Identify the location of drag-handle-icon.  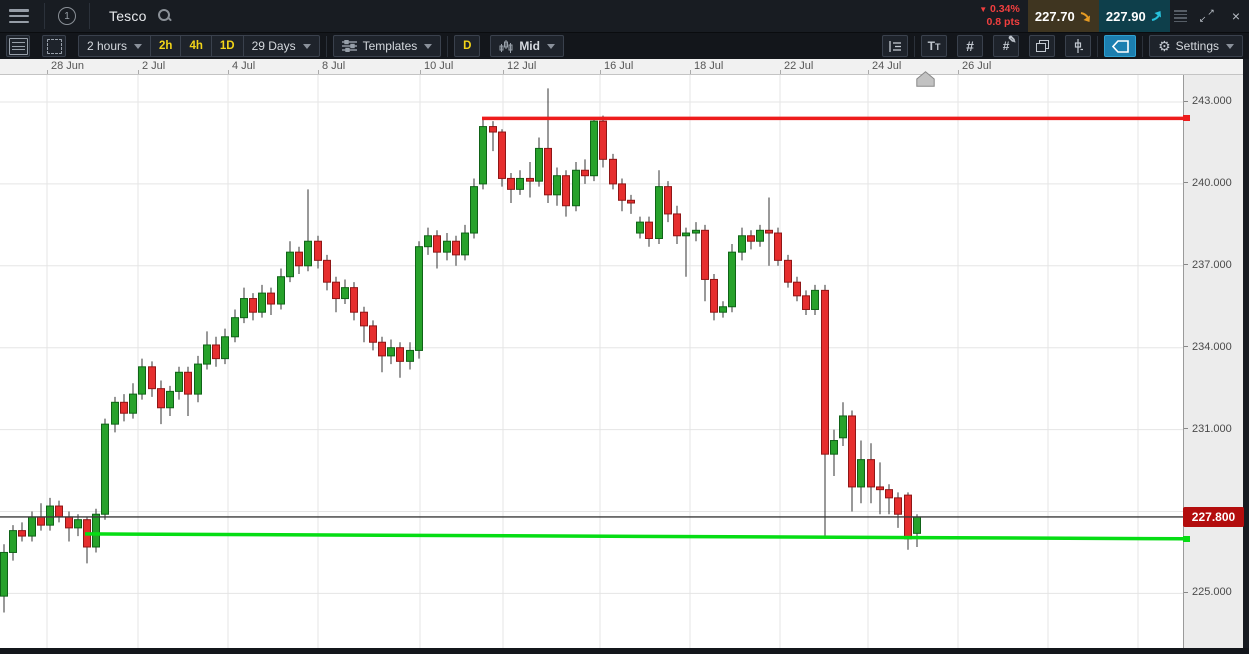
(1180, 16).